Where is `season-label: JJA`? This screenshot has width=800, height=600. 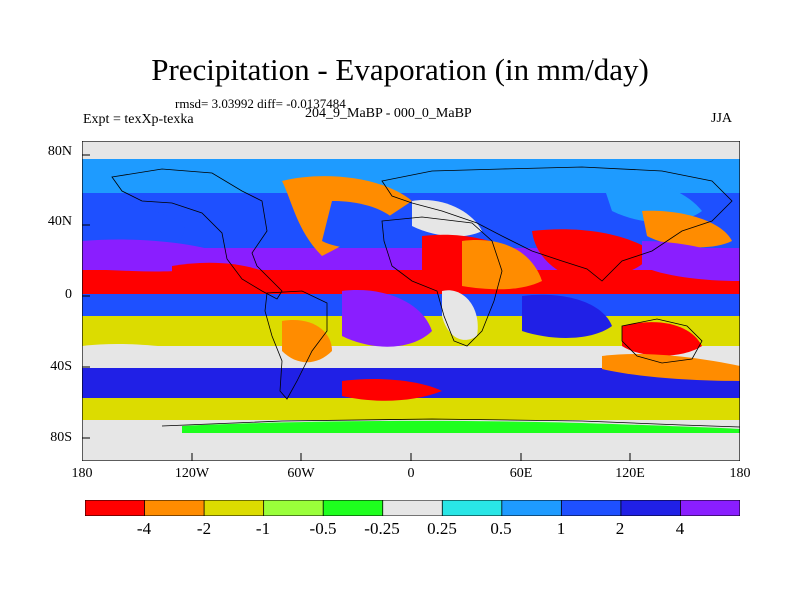 season-label: JJA is located at coordinates (722, 118).